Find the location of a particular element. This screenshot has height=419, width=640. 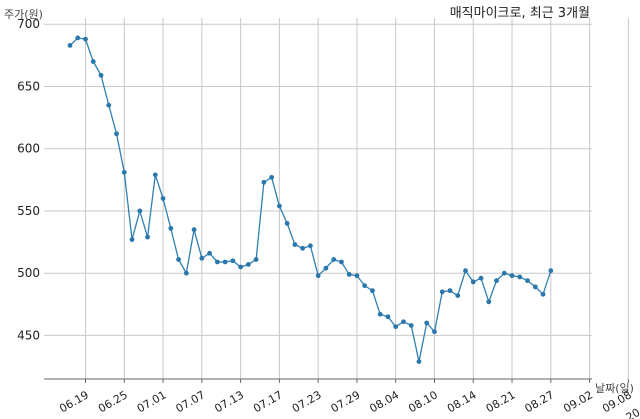

x-tick-label: 07.23 is located at coordinates (307, 401).